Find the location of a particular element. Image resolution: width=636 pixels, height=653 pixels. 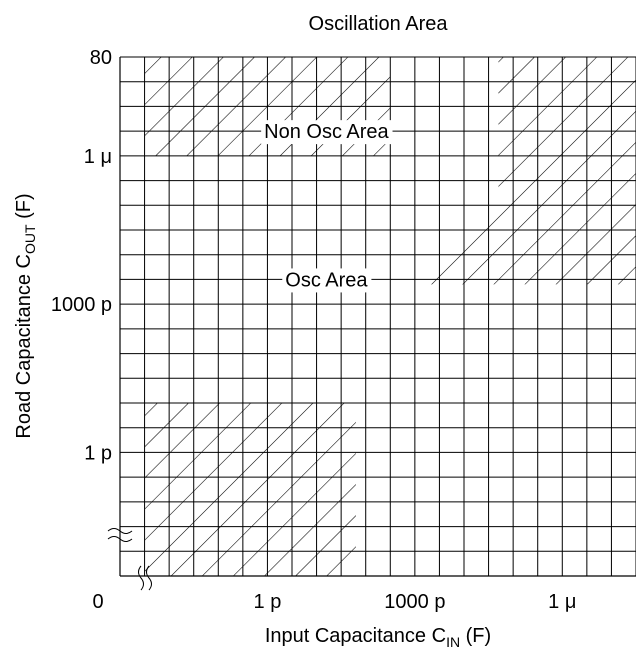

region-label-text: Non Osc Area is located at coordinates (326, 132).